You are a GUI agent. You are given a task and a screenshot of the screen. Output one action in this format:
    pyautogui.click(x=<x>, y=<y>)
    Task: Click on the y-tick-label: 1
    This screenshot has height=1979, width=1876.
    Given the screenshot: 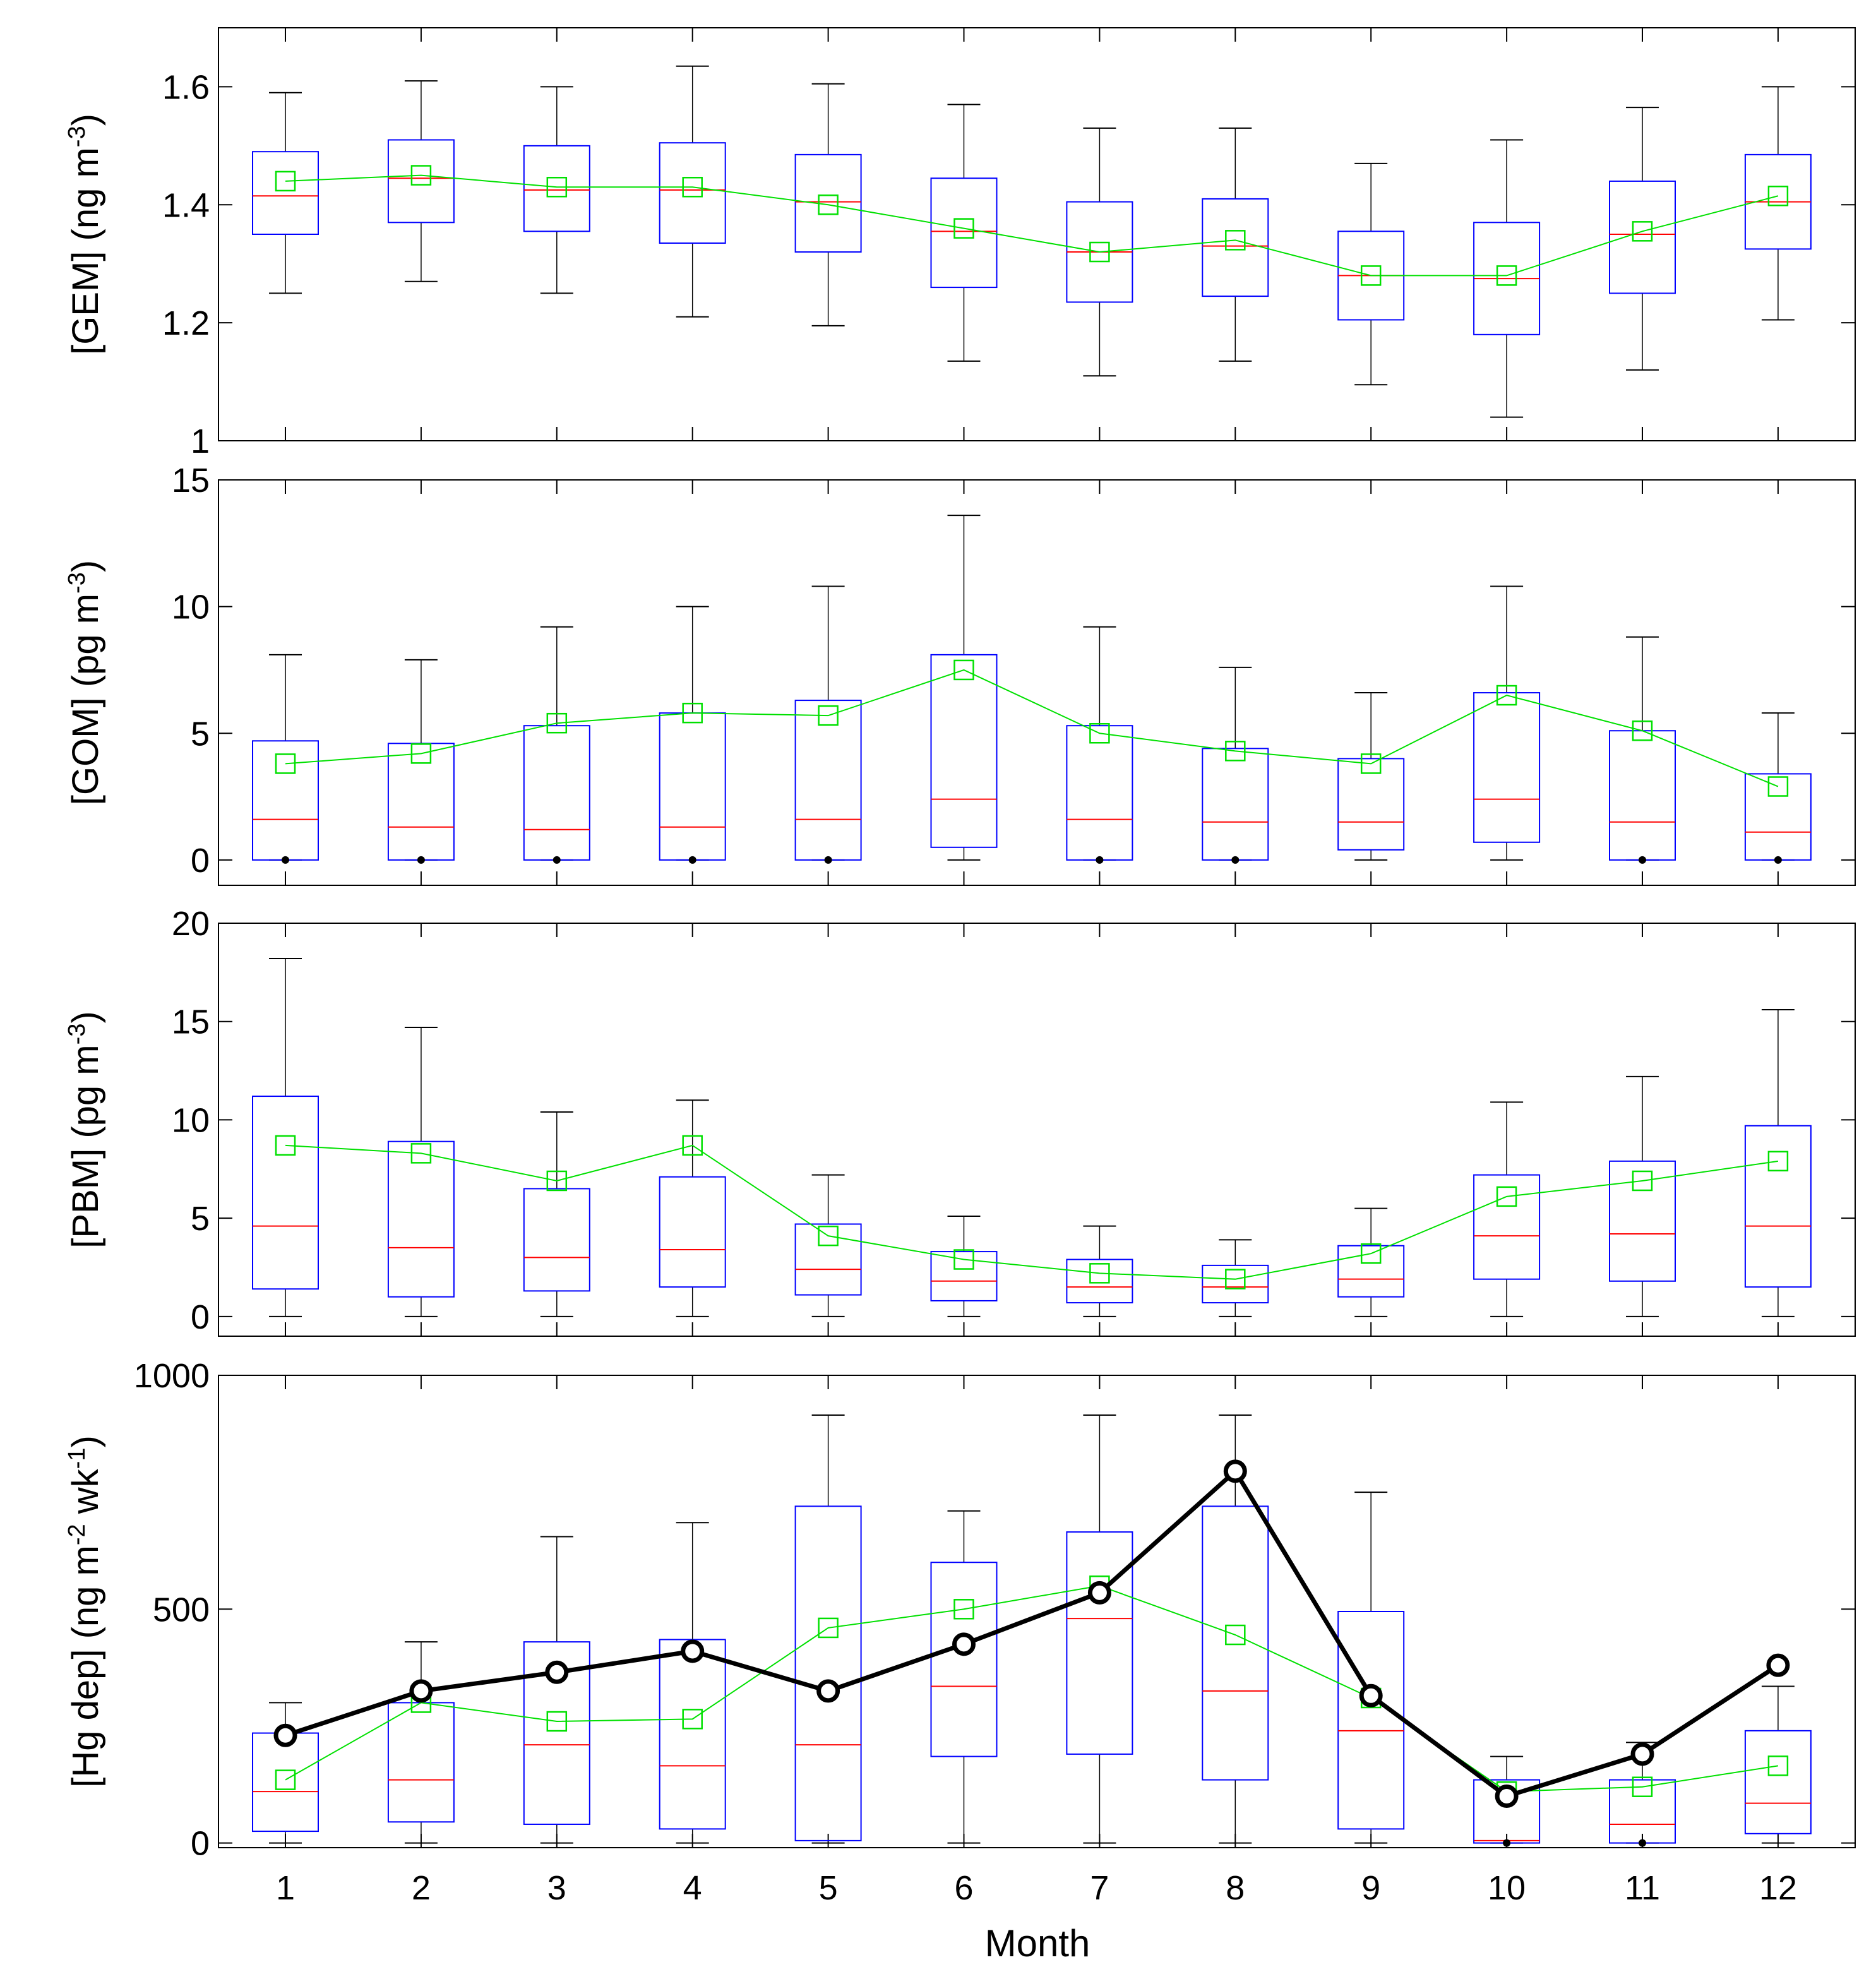 What is the action you would take?
    pyautogui.click(x=200, y=441)
    